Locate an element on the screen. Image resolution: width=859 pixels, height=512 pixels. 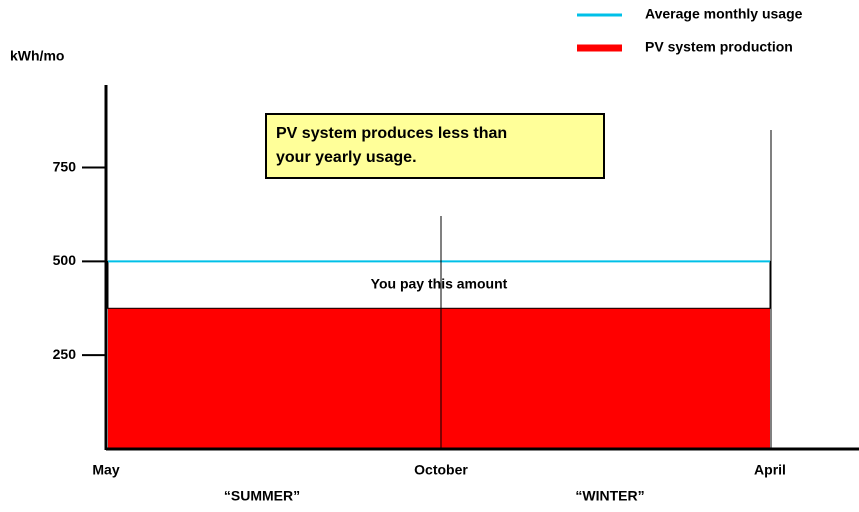
season-label: “WINTER” is located at coordinates (609, 496).